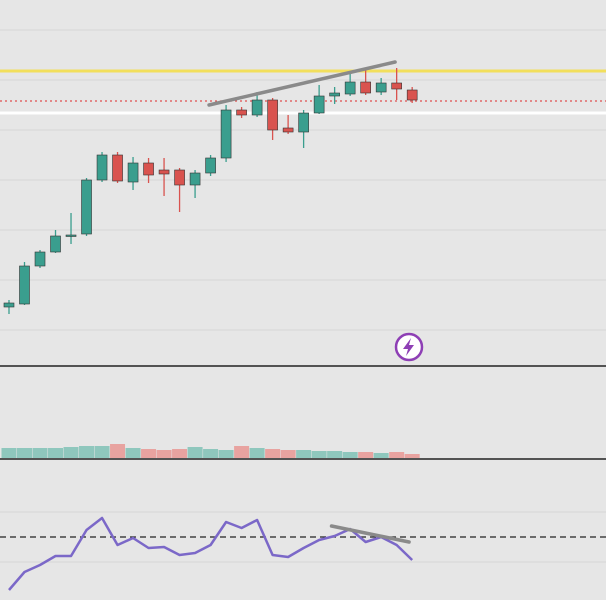 This screenshot has width=606, height=600. Describe the element at coordinates (211, 553) in the screenshot. I see `rsi-line` at that location.